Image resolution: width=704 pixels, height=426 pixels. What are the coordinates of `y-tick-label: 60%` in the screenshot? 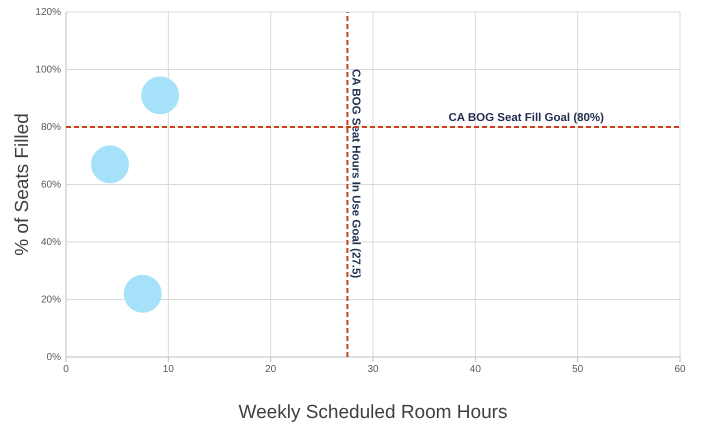 It's located at (51, 185).